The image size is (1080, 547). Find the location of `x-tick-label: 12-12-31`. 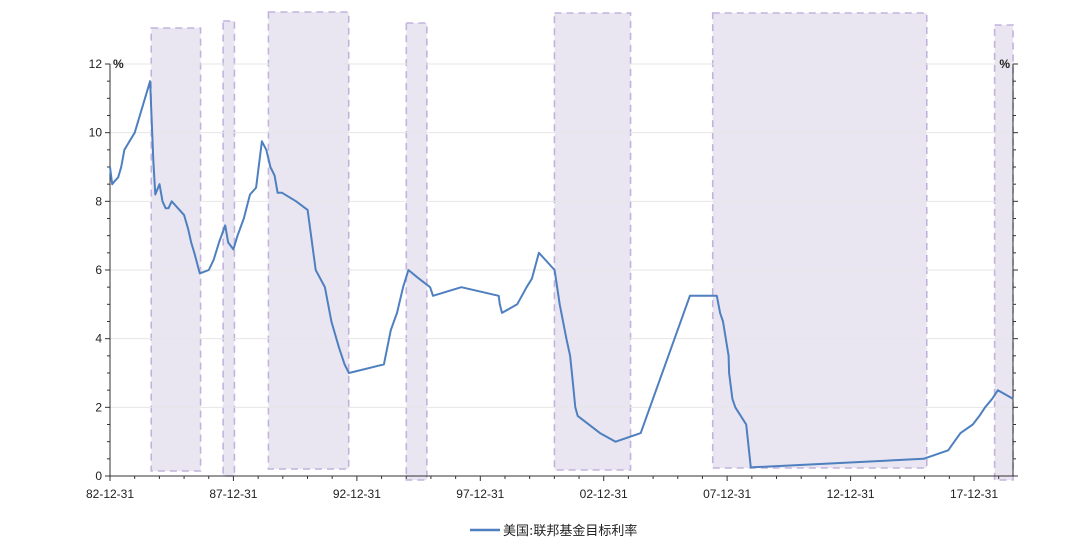

x-tick-label: 12-12-31 is located at coordinates (851, 494).